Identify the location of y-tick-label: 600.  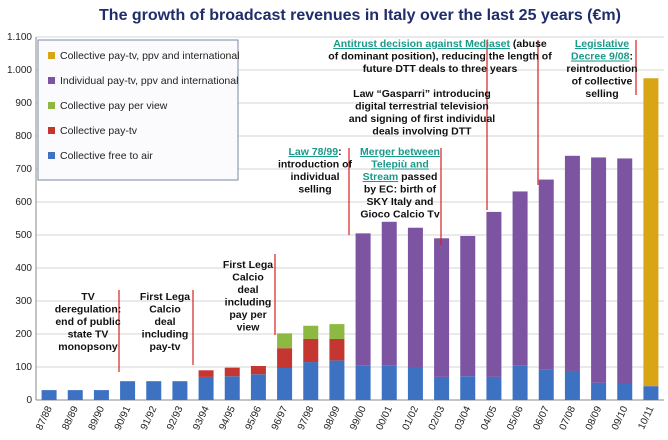
(23, 202).